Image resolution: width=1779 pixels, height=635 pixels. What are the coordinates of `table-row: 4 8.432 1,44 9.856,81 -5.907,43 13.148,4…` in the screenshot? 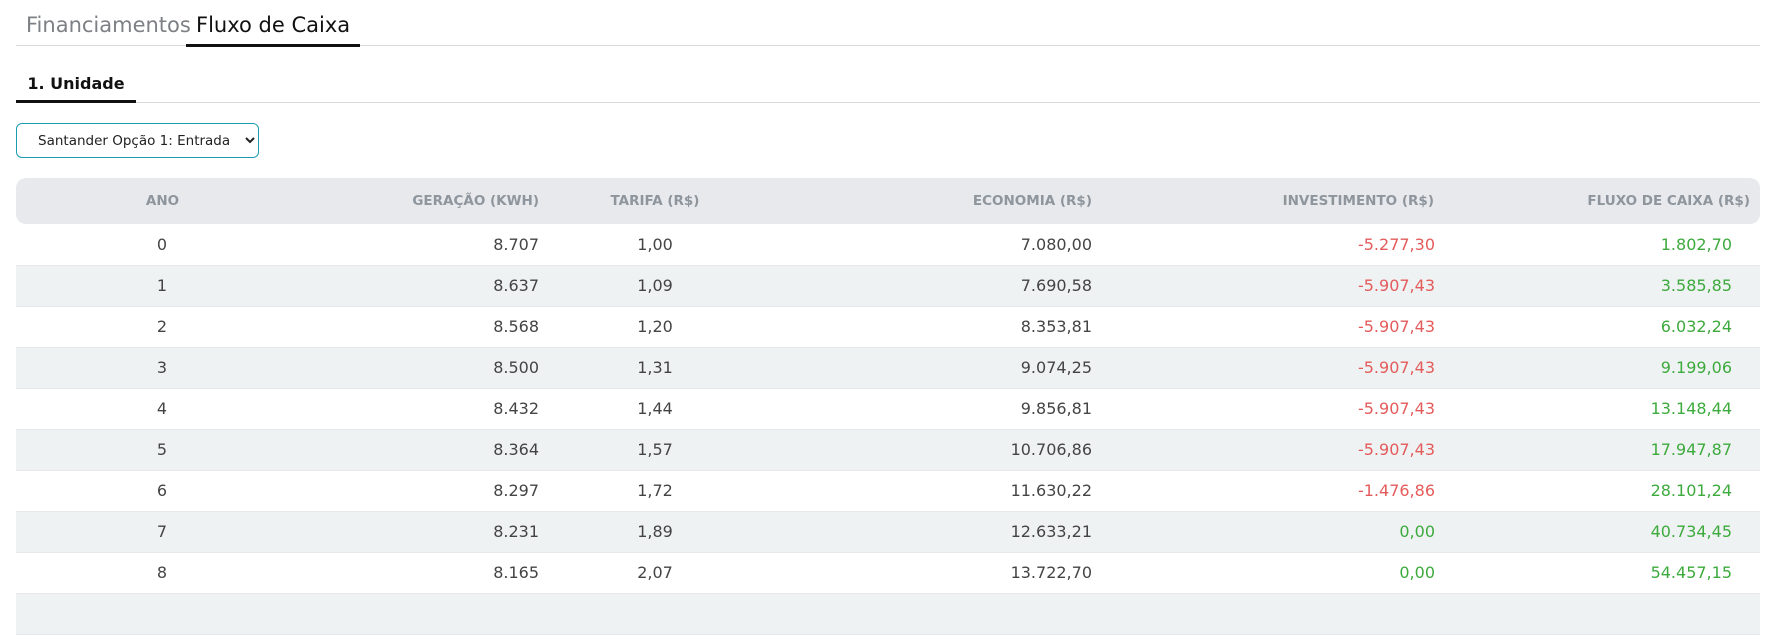 It's located at (888, 408).